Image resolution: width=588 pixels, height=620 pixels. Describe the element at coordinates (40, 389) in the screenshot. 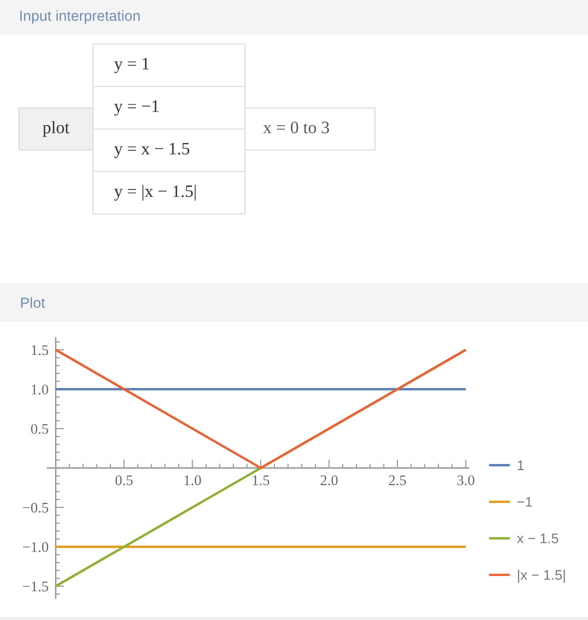

I see `y-tick-label: 1.0` at that location.